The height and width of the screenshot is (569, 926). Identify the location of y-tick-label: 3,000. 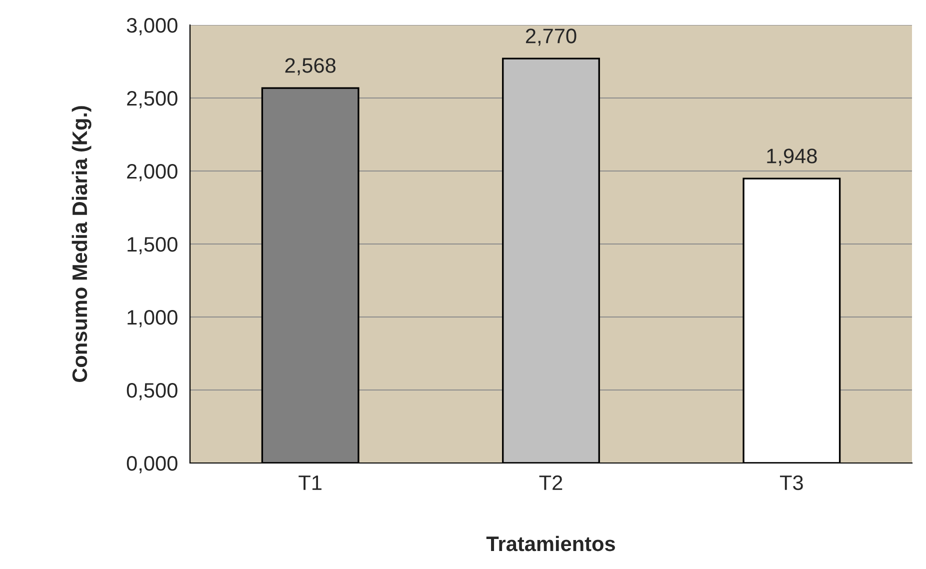
(152, 27).